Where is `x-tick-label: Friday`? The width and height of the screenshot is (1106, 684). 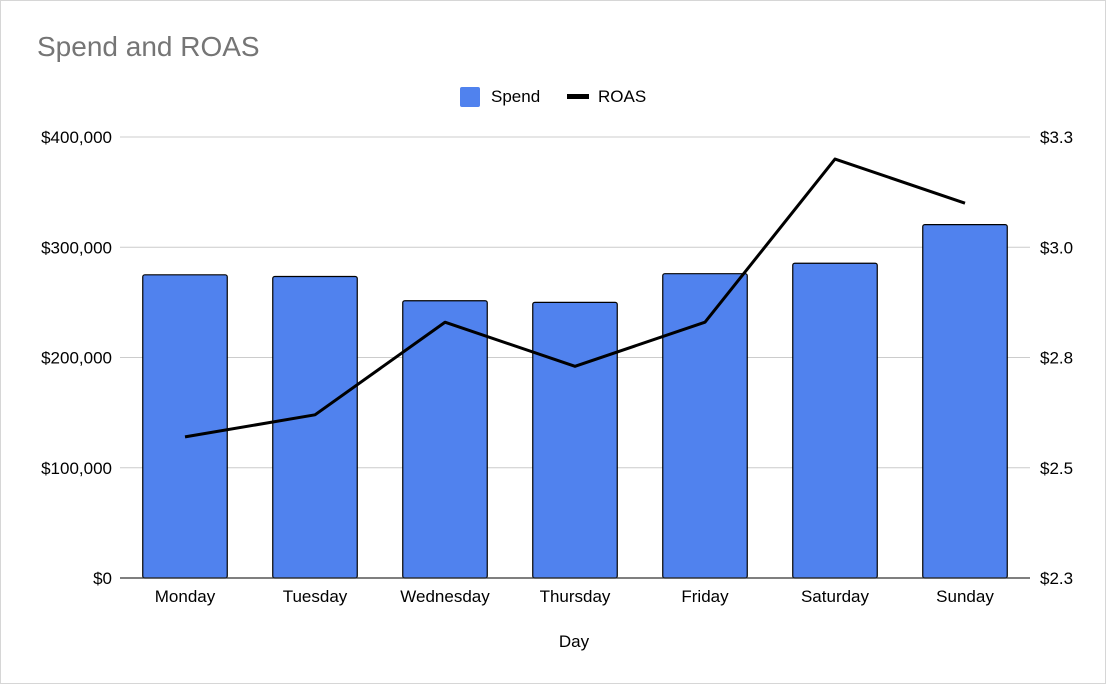
x-tick-label: Friday is located at coordinates (705, 596).